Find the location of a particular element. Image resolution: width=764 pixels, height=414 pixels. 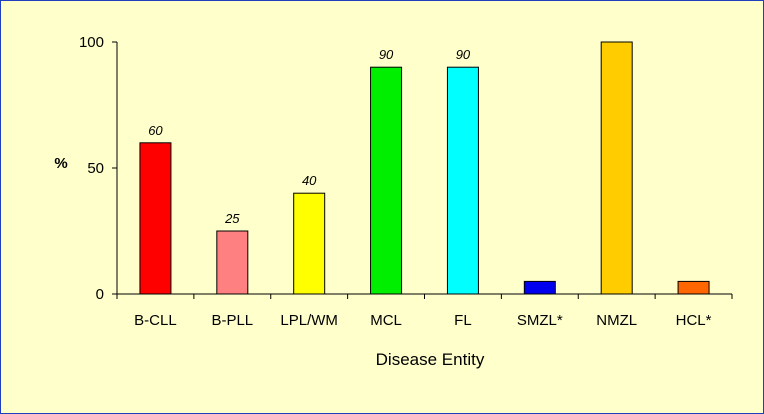

x-tick-label: SMZL* is located at coordinates (540, 320).